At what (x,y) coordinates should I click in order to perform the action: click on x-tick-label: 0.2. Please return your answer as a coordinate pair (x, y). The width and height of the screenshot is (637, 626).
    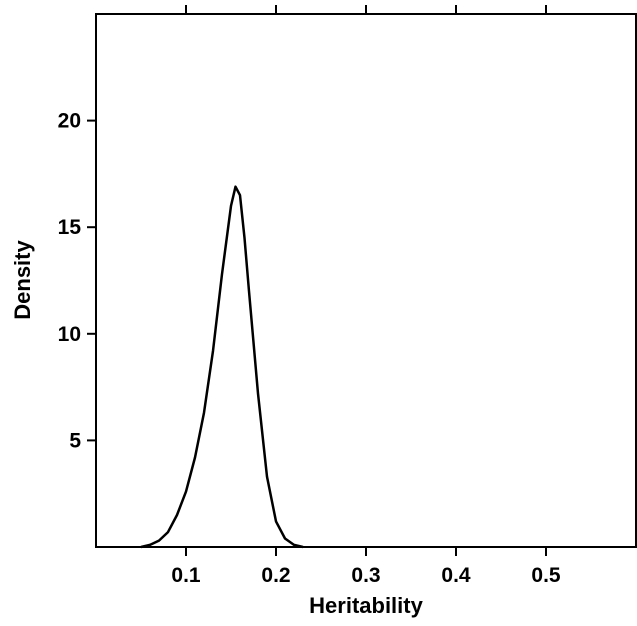
    Looking at the image, I should click on (275, 575).